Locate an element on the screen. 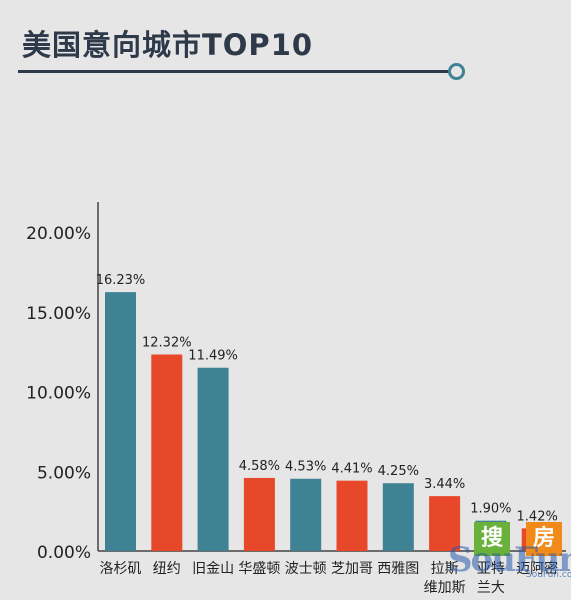  category-label: 西雅图 is located at coordinates (398, 569).